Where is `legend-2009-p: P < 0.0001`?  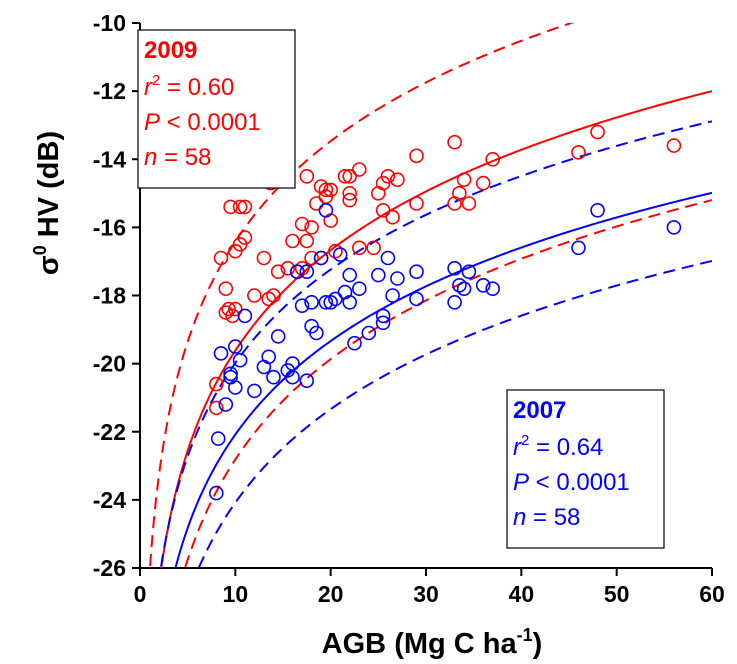
legend-2009-p: P < 0.0001 is located at coordinates (202, 122).